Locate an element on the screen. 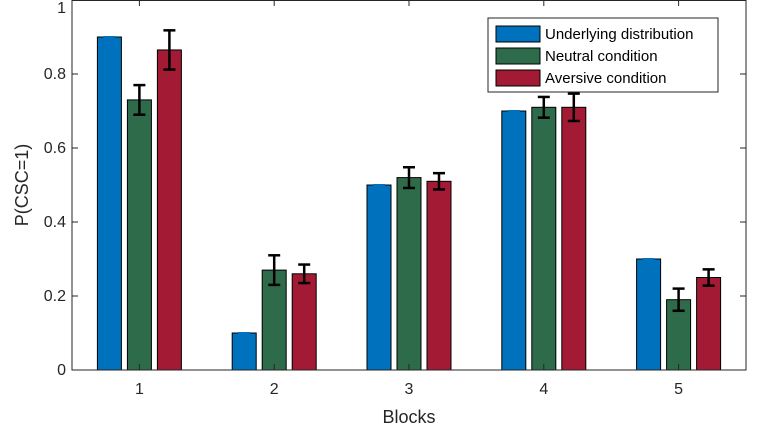  x-tick-label: 2 is located at coordinates (274, 389).